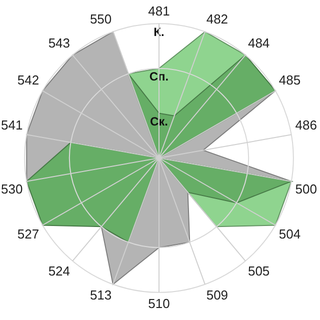 The width and height of the screenshot is (320, 320). I want to click on spoke-label: 509, so click(217, 294).